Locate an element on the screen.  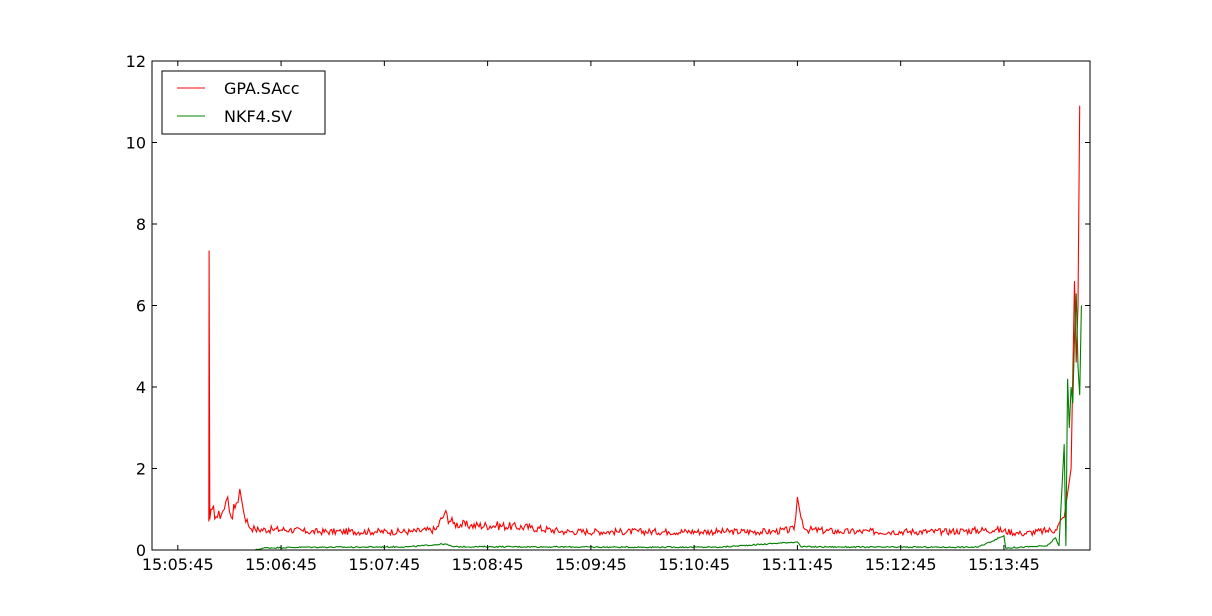
x-tick-label: 15:11:45 is located at coordinates (797, 564).